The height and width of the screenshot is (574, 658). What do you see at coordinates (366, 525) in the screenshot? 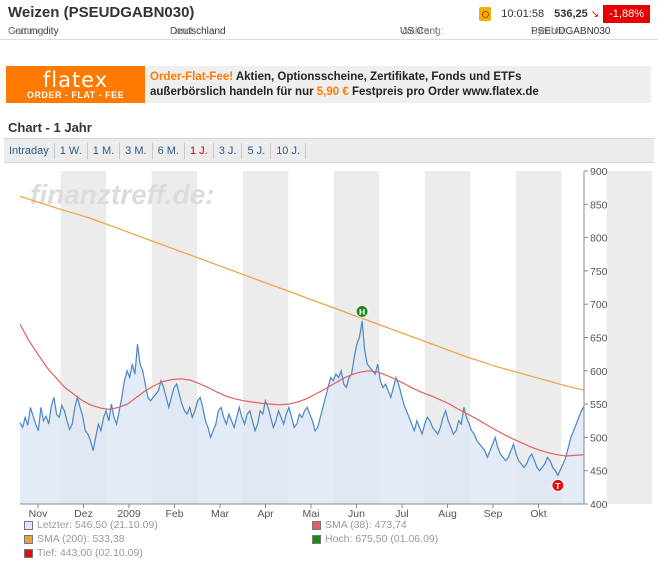
I see `legend-sma38-label: SMA (38): 473,74` at bounding box center [366, 525].